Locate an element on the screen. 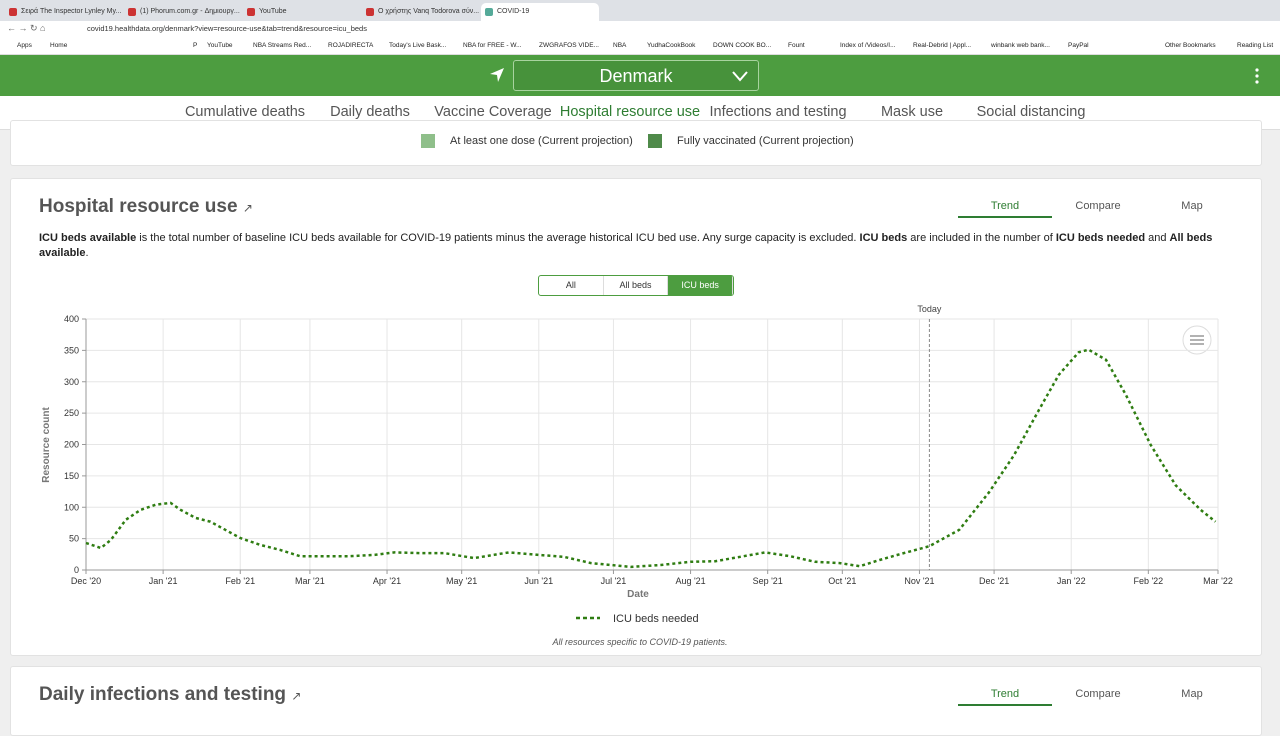 This screenshot has width=1280, height=736. browser-tab: YouTube is located at coordinates (302, 12).